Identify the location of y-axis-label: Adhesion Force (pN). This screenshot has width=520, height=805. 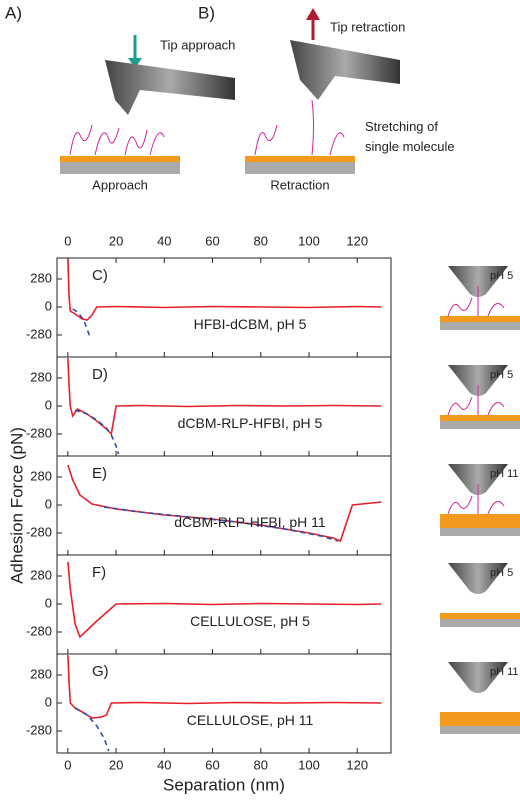
(16, 505).